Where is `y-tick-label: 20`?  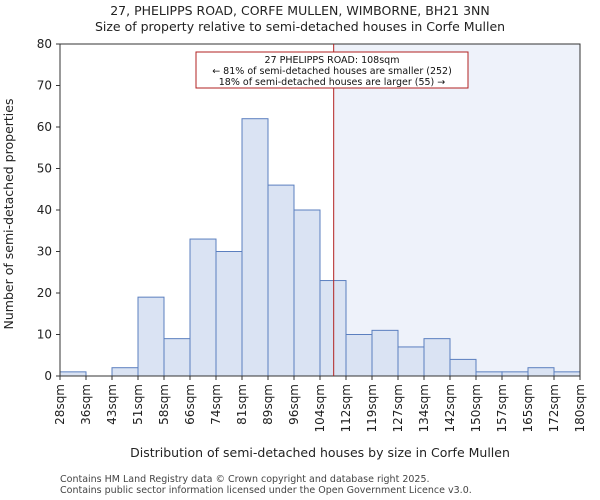 y-tick-label: 20 is located at coordinates (44, 293).